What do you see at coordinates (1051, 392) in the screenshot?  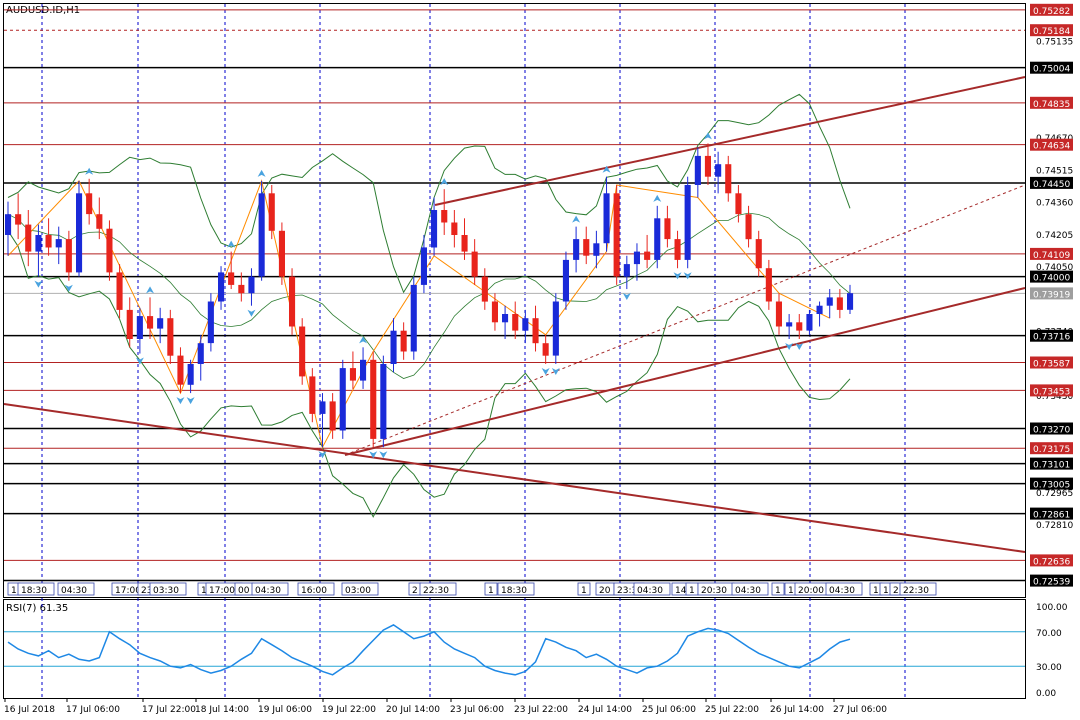 I see `level-label: 0.73453` at bounding box center [1051, 392].